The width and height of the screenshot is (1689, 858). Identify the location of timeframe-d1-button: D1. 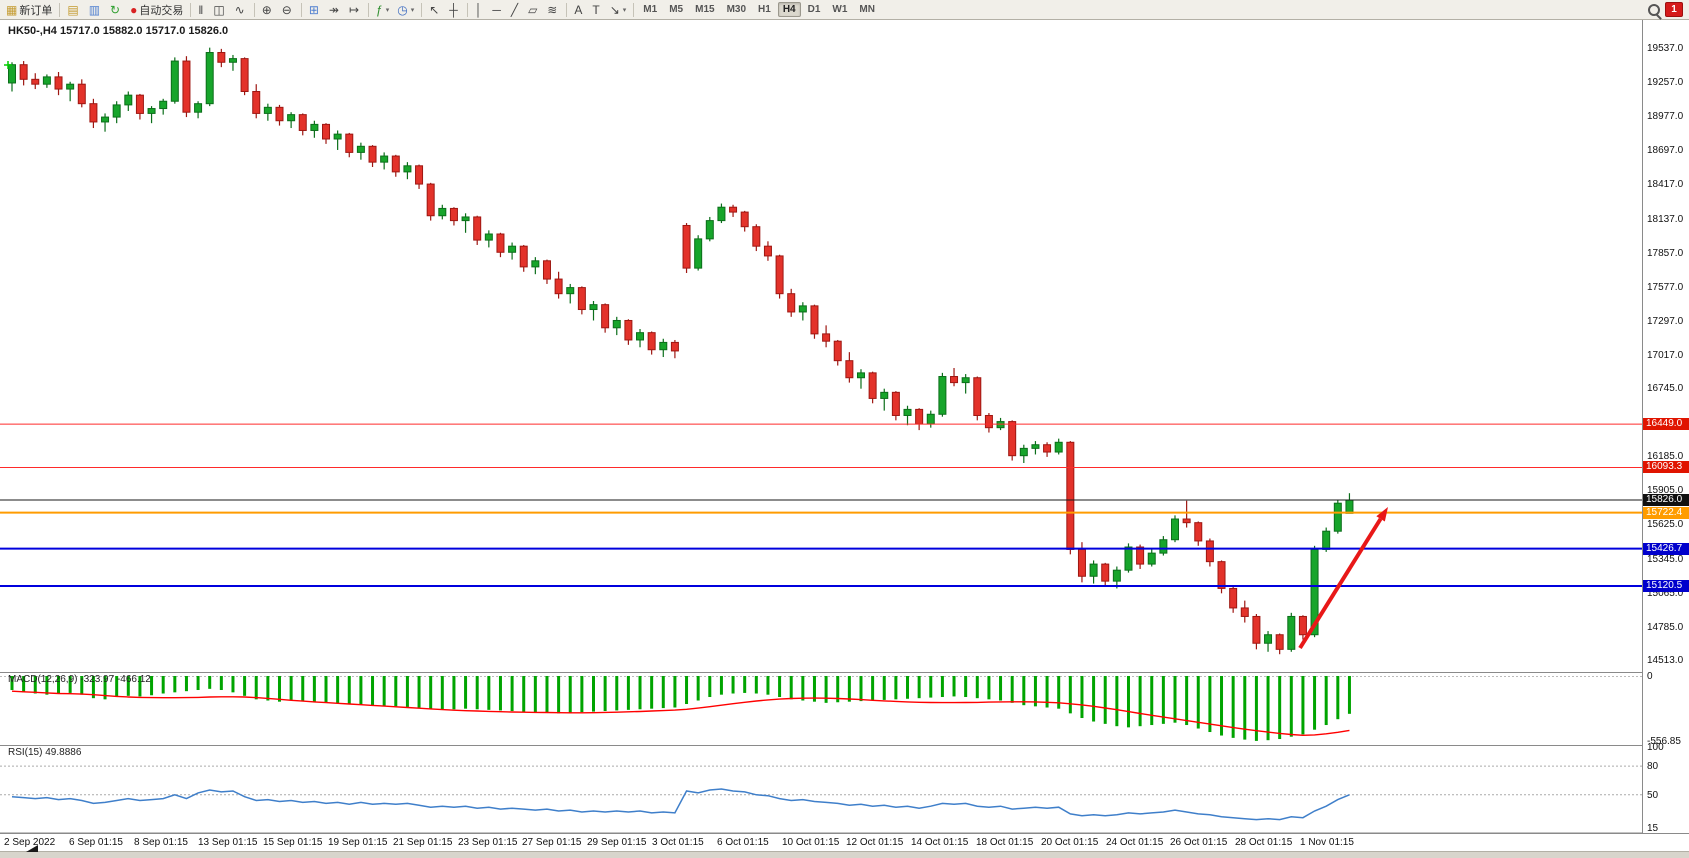
(814, 9).